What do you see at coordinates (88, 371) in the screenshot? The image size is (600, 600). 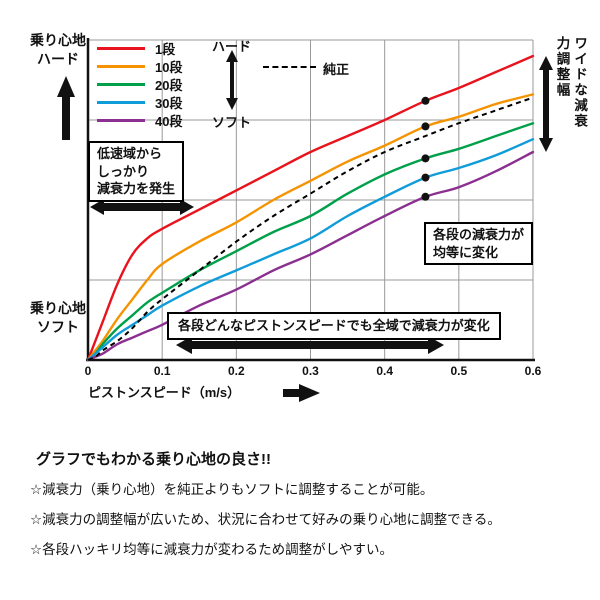 I see `x-tick-label: 0` at bounding box center [88, 371].